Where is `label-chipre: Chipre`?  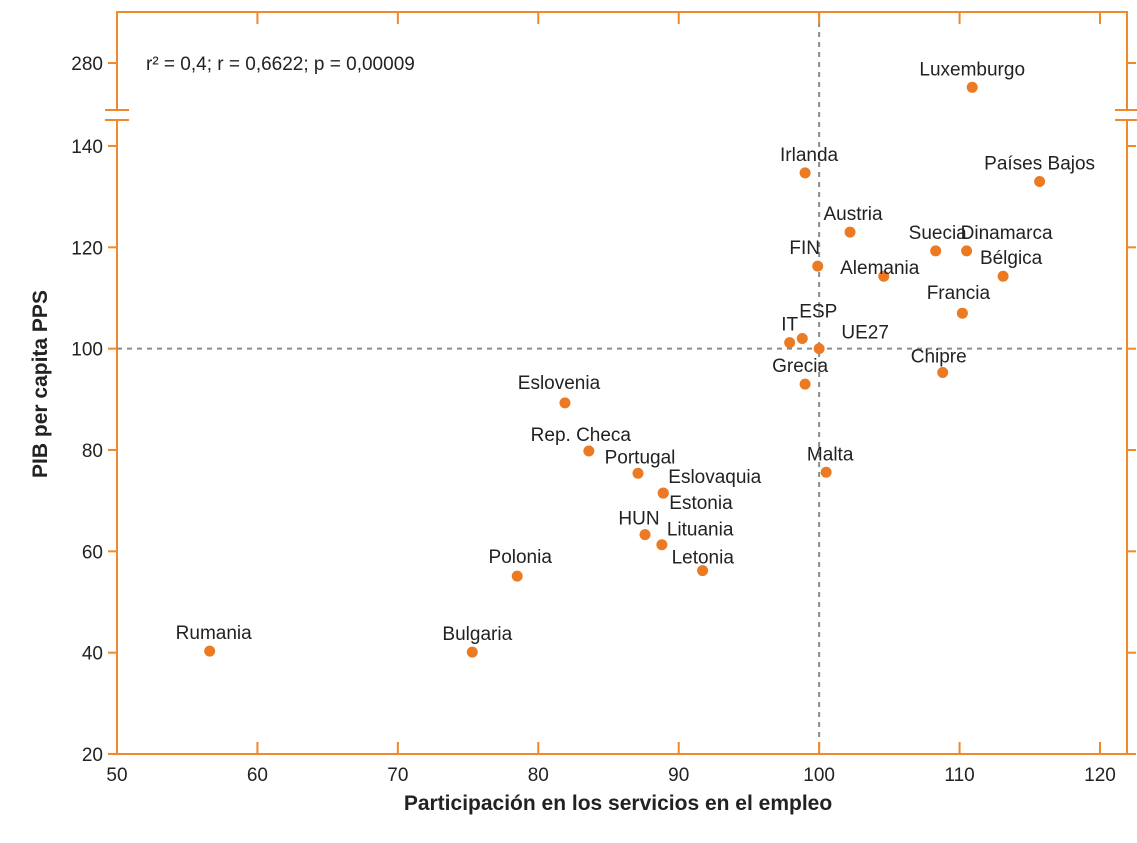
label-chipre: Chipre is located at coordinates (939, 356).